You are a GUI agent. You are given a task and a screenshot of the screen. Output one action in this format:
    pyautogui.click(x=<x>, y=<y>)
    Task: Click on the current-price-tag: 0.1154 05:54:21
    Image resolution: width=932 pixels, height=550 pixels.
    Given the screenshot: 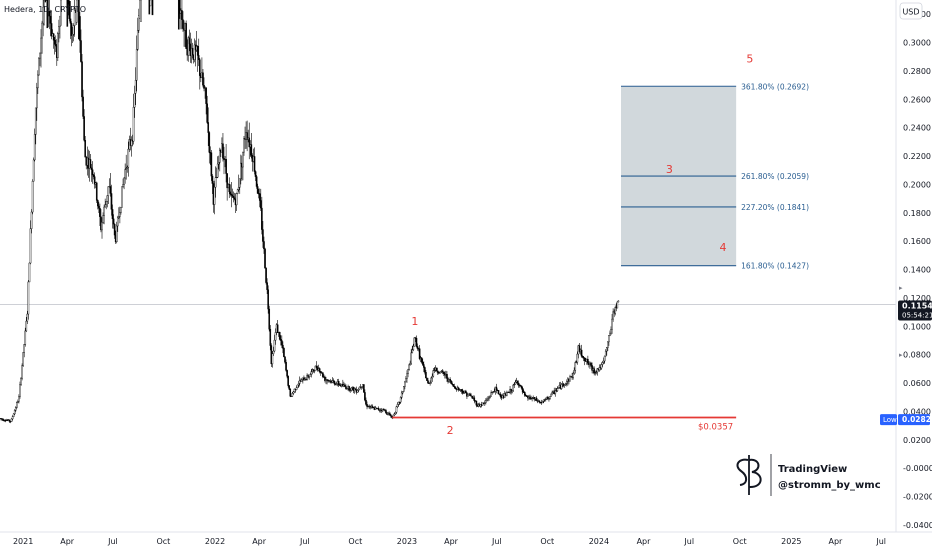 What is the action you would take?
    pyautogui.click(x=915, y=310)
    